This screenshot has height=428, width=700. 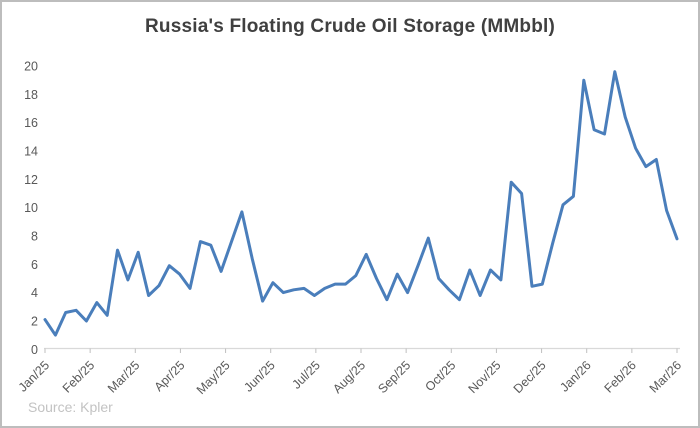 I want to click on y-axis-label: 10, so click(x=31, y=208).